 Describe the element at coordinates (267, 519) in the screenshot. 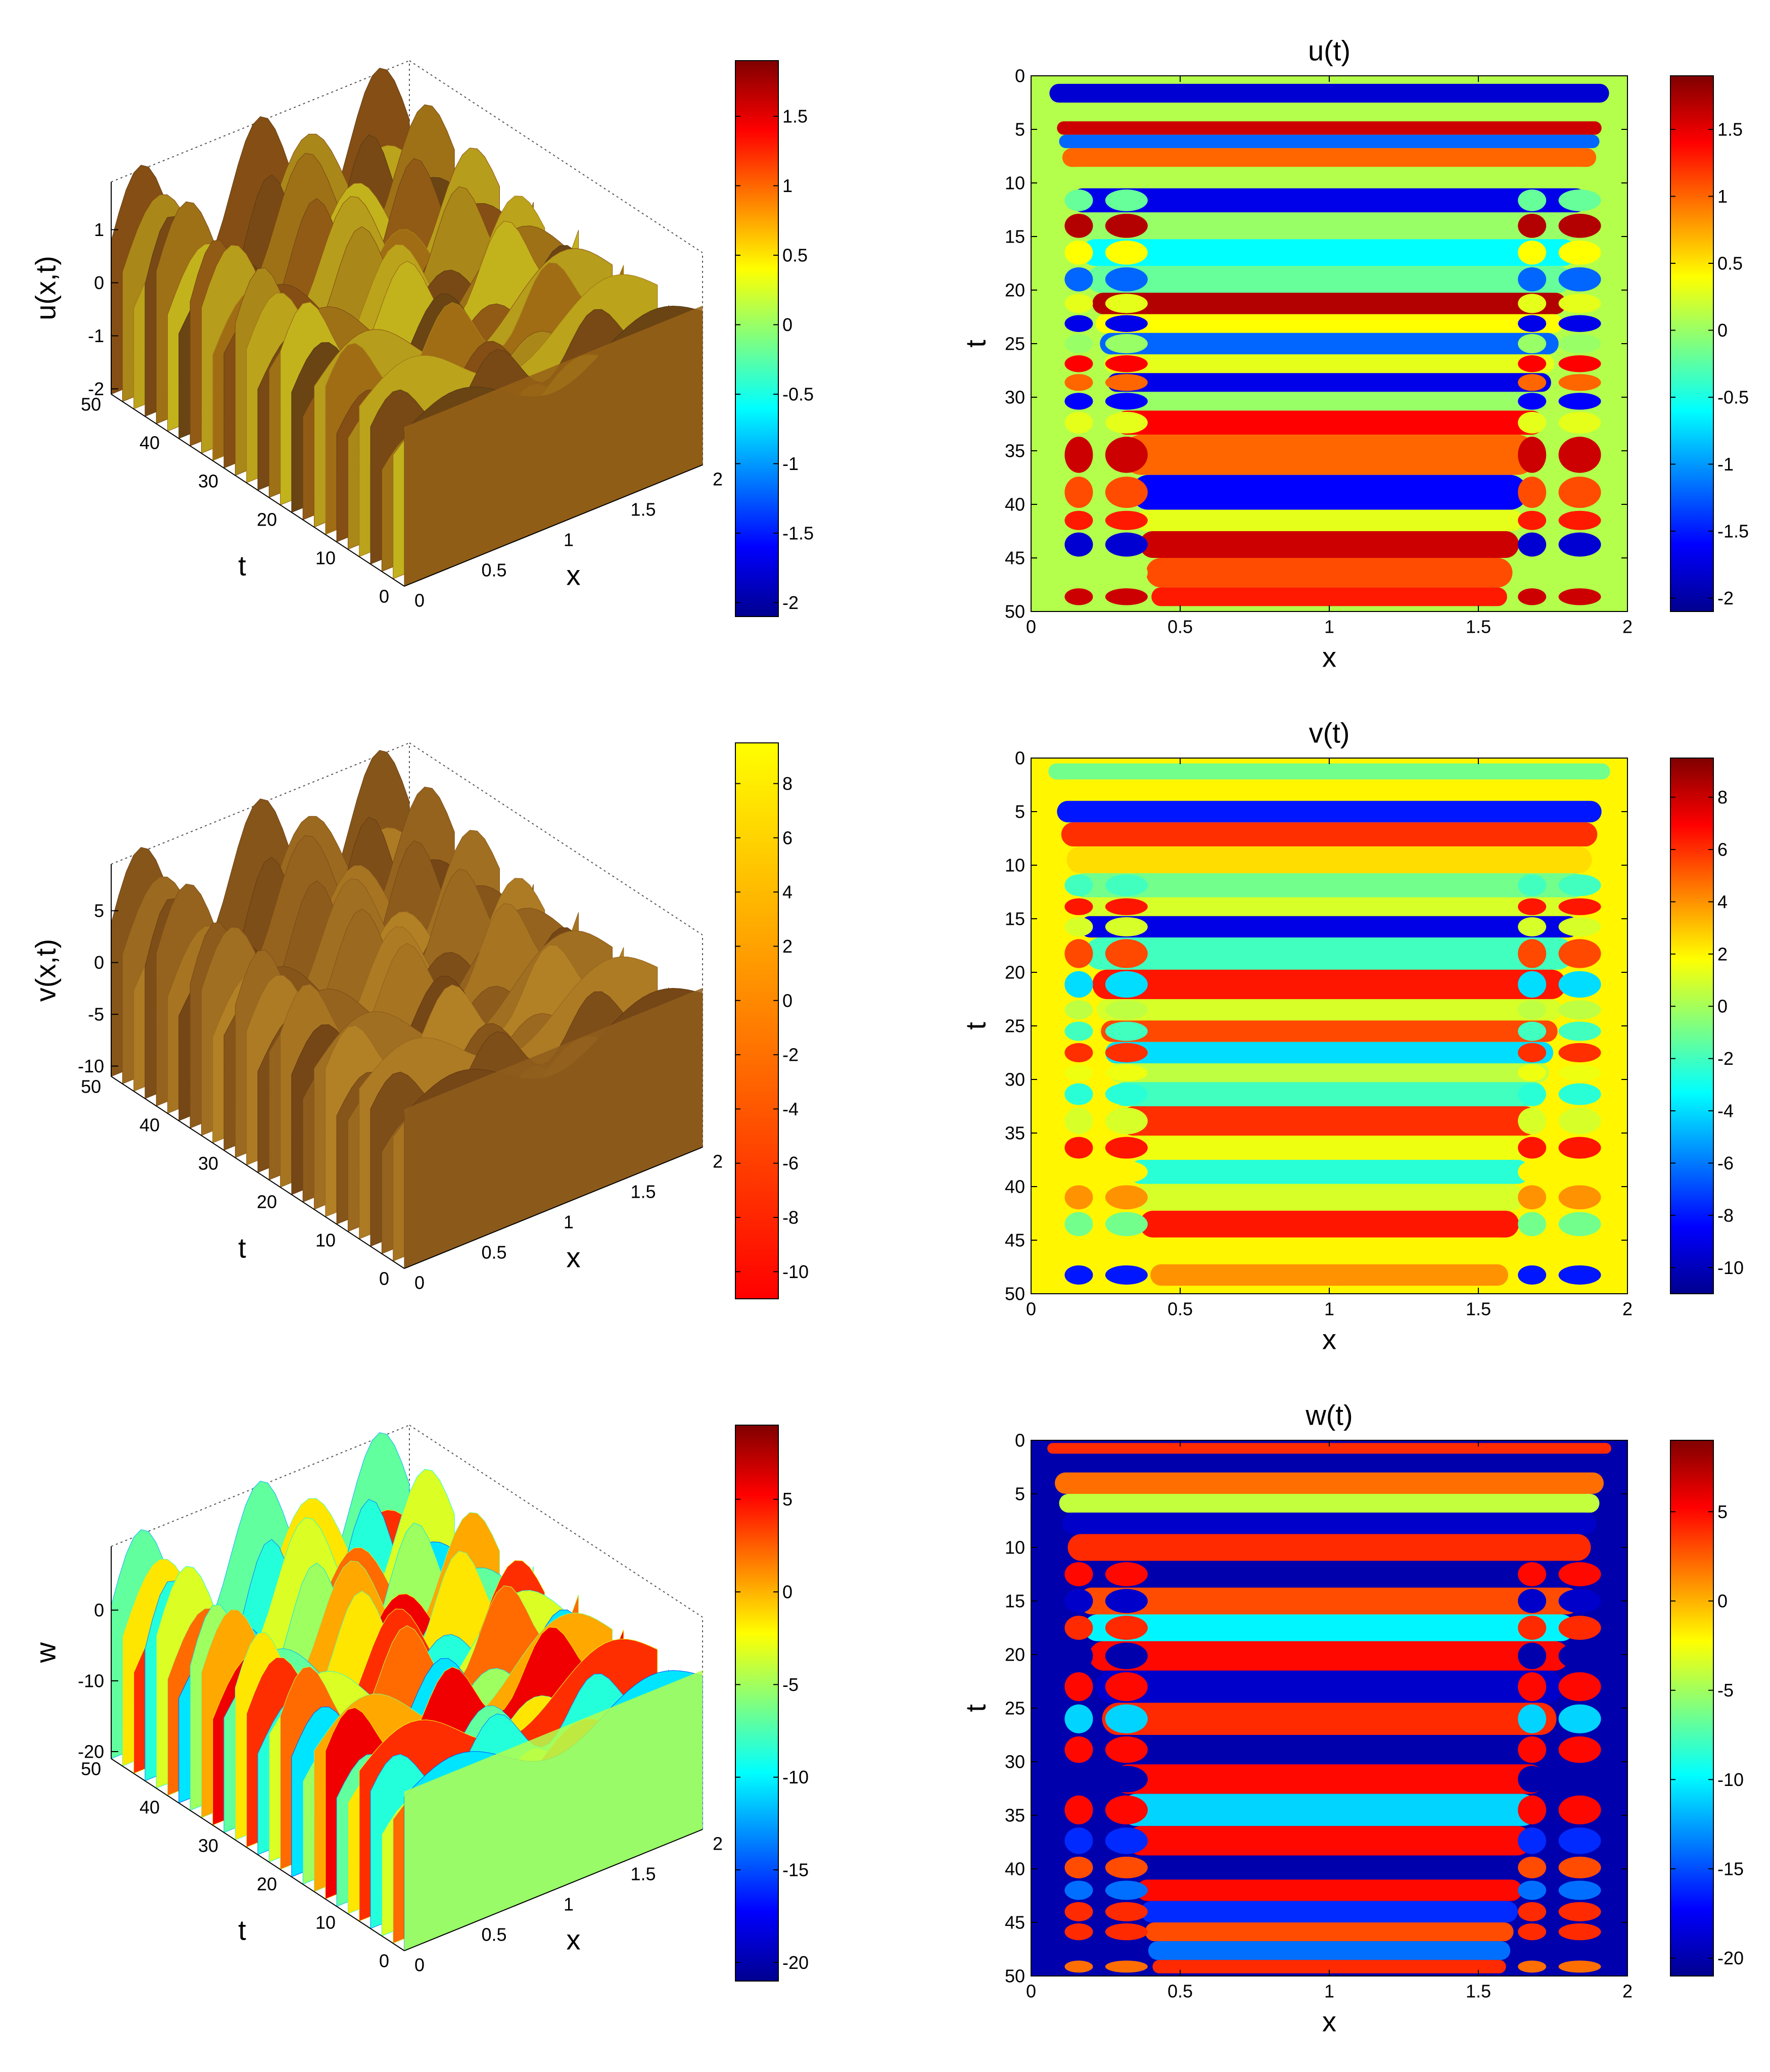

I see `t-tick-label: 20` at that location.